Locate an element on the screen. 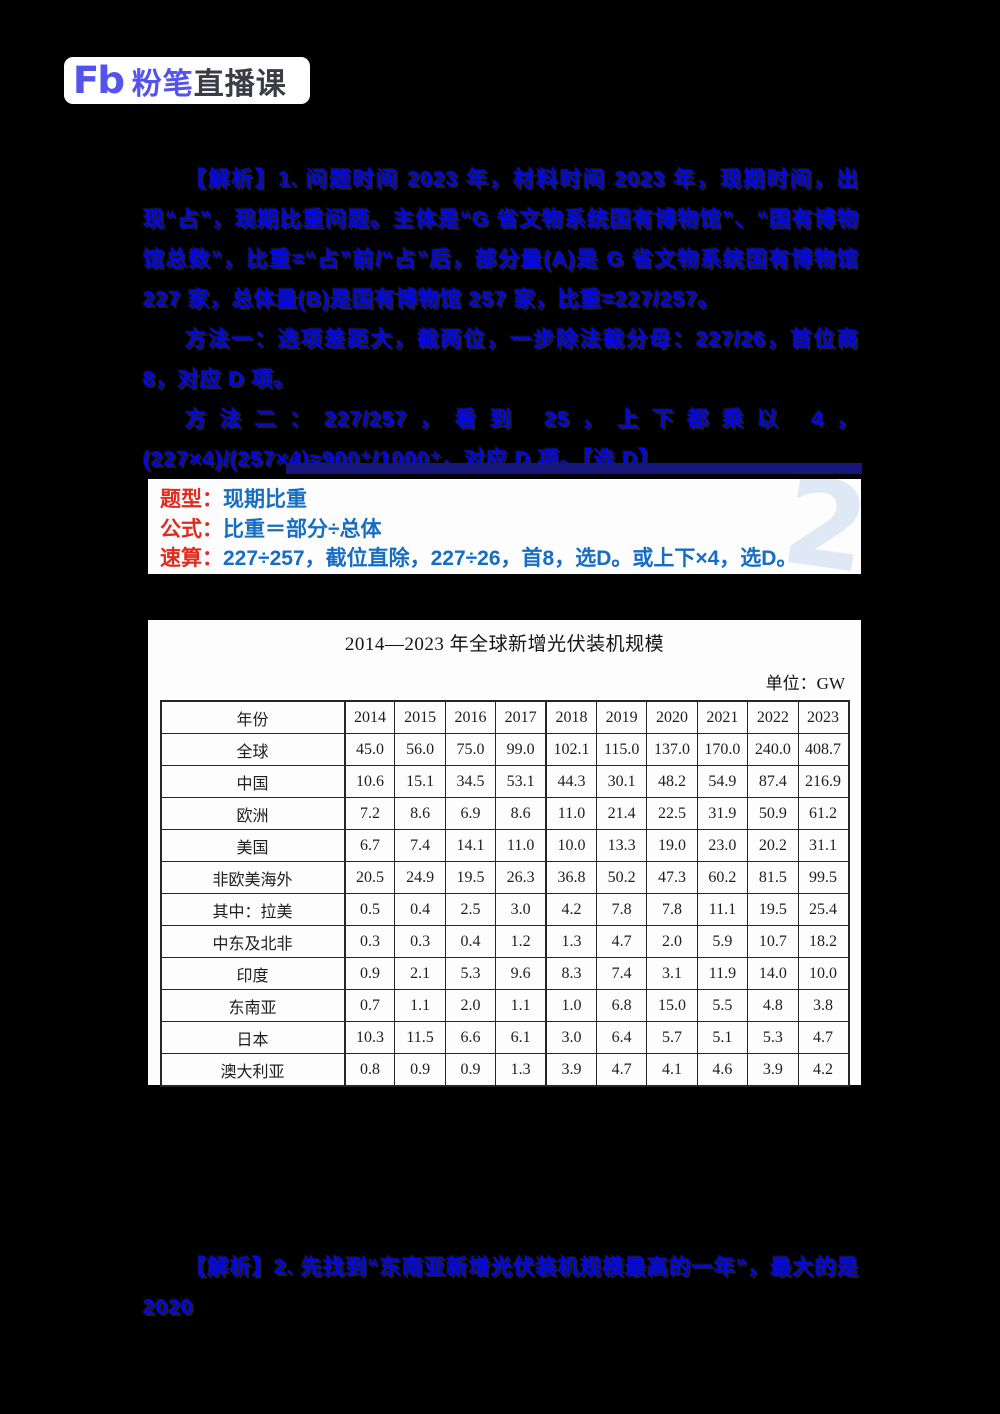 The height and width of the screenshot is (1414, 1000). table-cell: 240.0 is located at coordinates (773, 749).